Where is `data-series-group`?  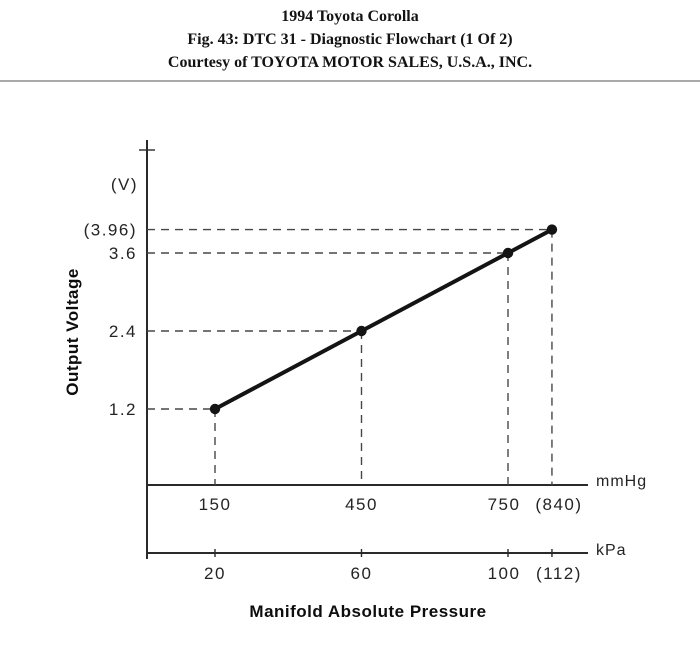 data-series-group is located at coordinates (383, 319).